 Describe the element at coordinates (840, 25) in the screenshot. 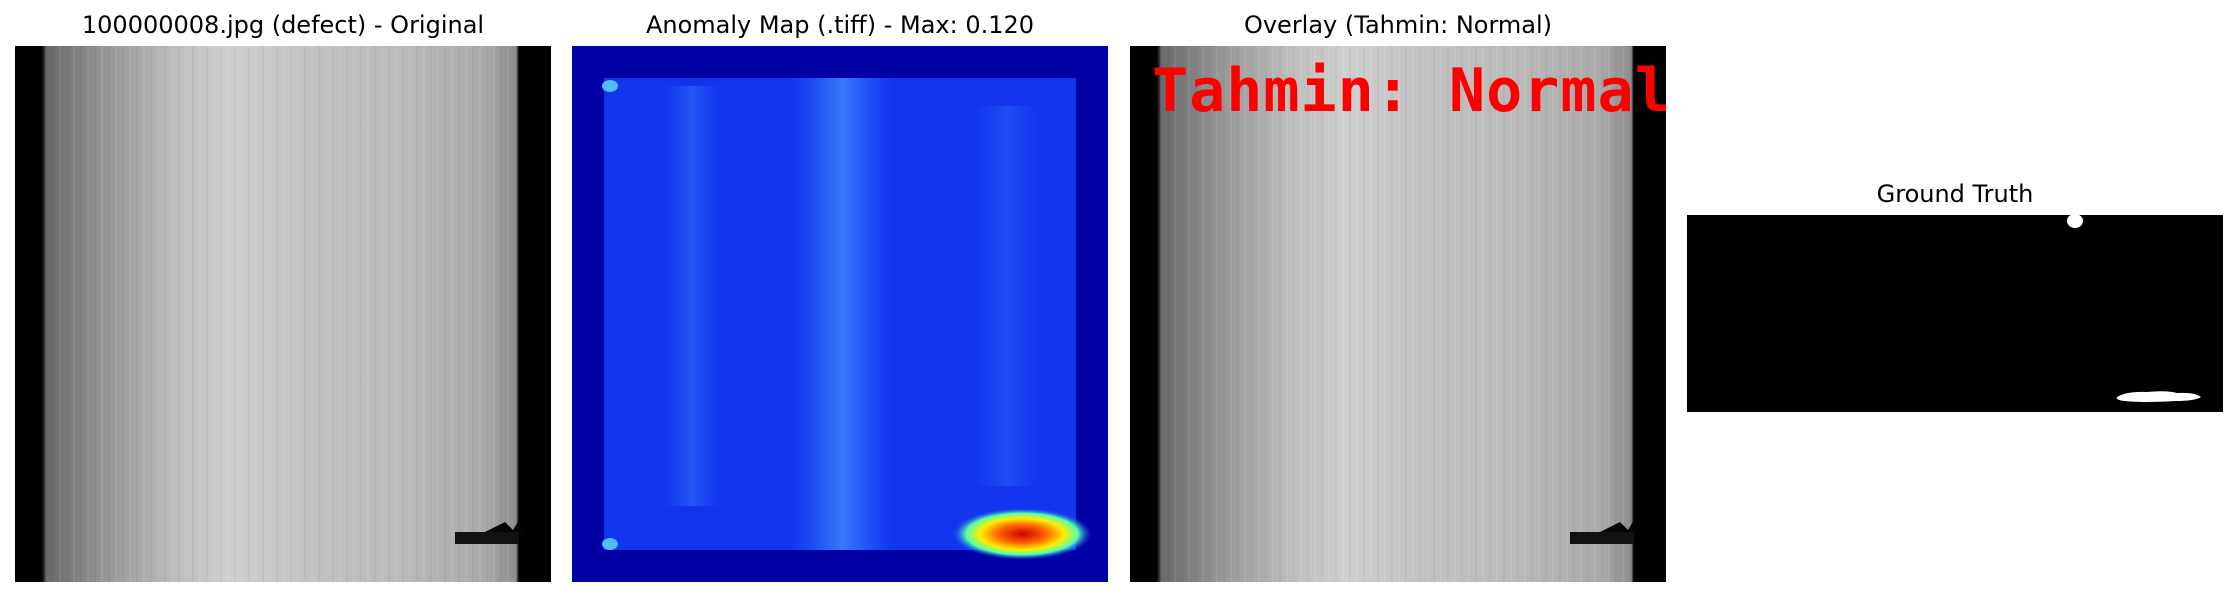

I see `anomaly-map-panel-title: Anomaly Map (.tiff) - Max: 0.120` at that location.